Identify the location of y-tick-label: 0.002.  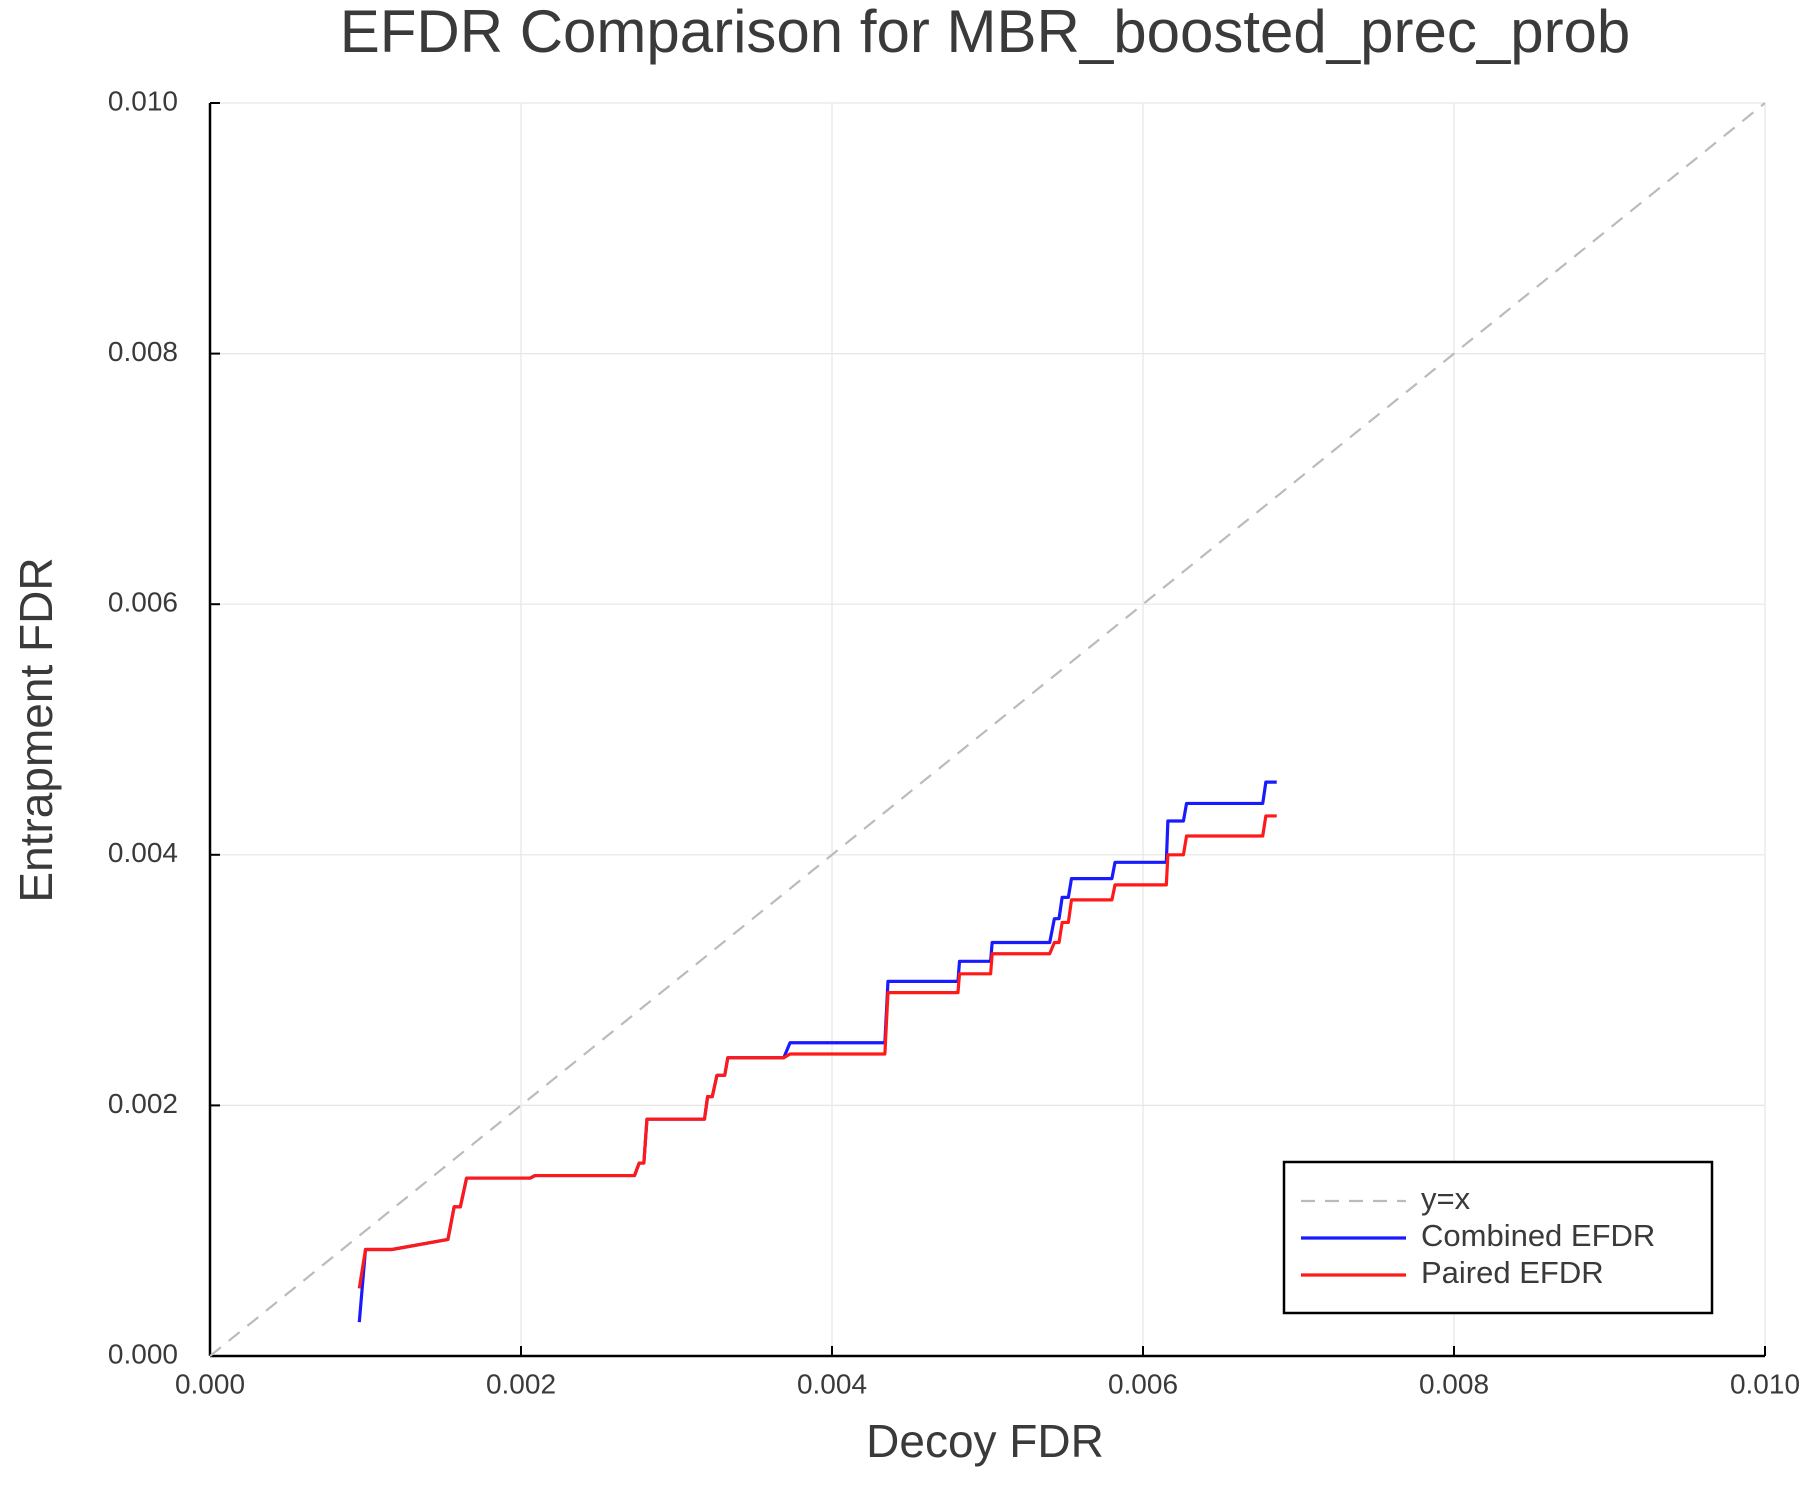
(143, 1103).